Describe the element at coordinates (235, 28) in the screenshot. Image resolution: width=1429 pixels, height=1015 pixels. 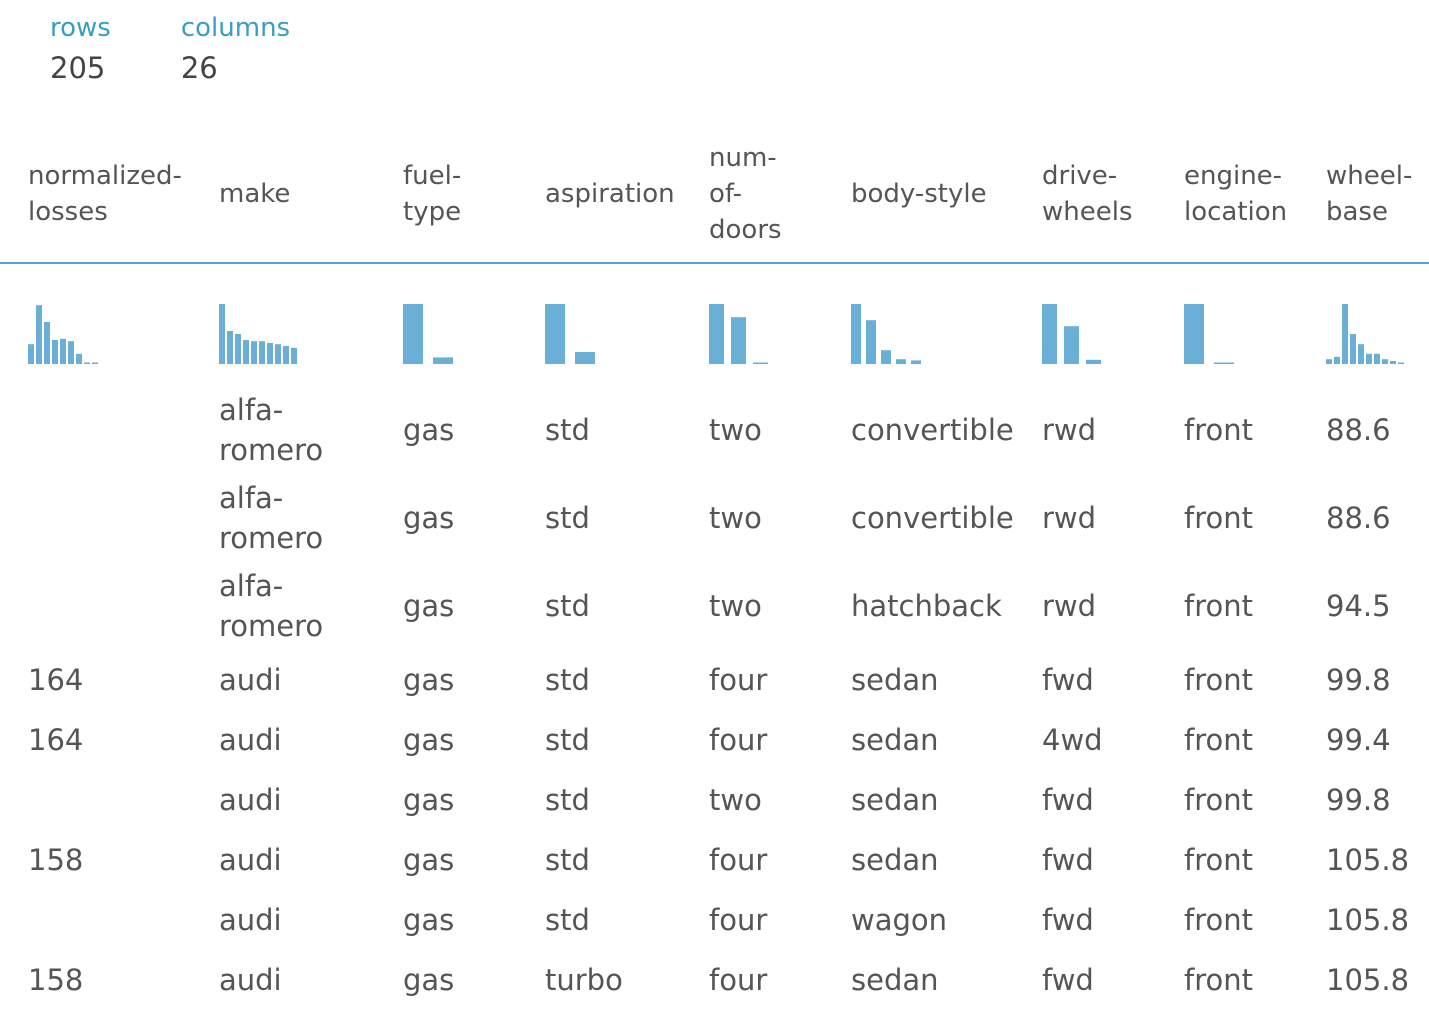
I see `columns-label: columns` at that location.